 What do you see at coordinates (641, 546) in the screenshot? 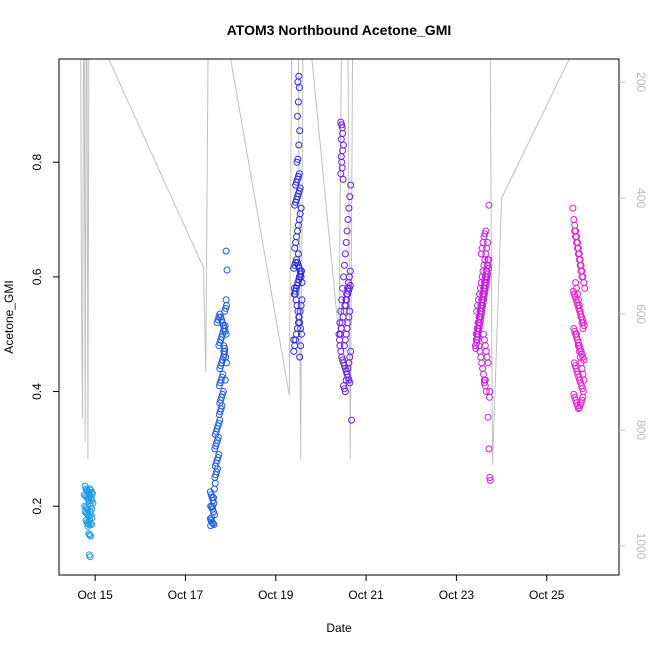
I see `y2-tick-label: 1000` at bounding box center [641, 546].